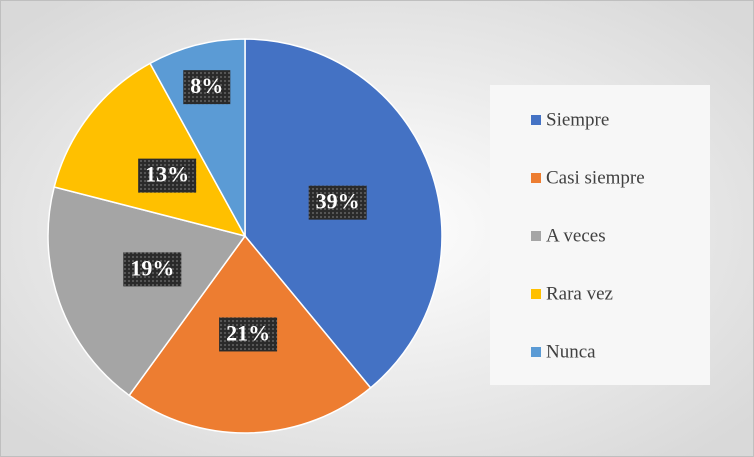  Describe the element at coordinates (571, 351) in the screenshot. I see `legend-label: Nunca` at that location.